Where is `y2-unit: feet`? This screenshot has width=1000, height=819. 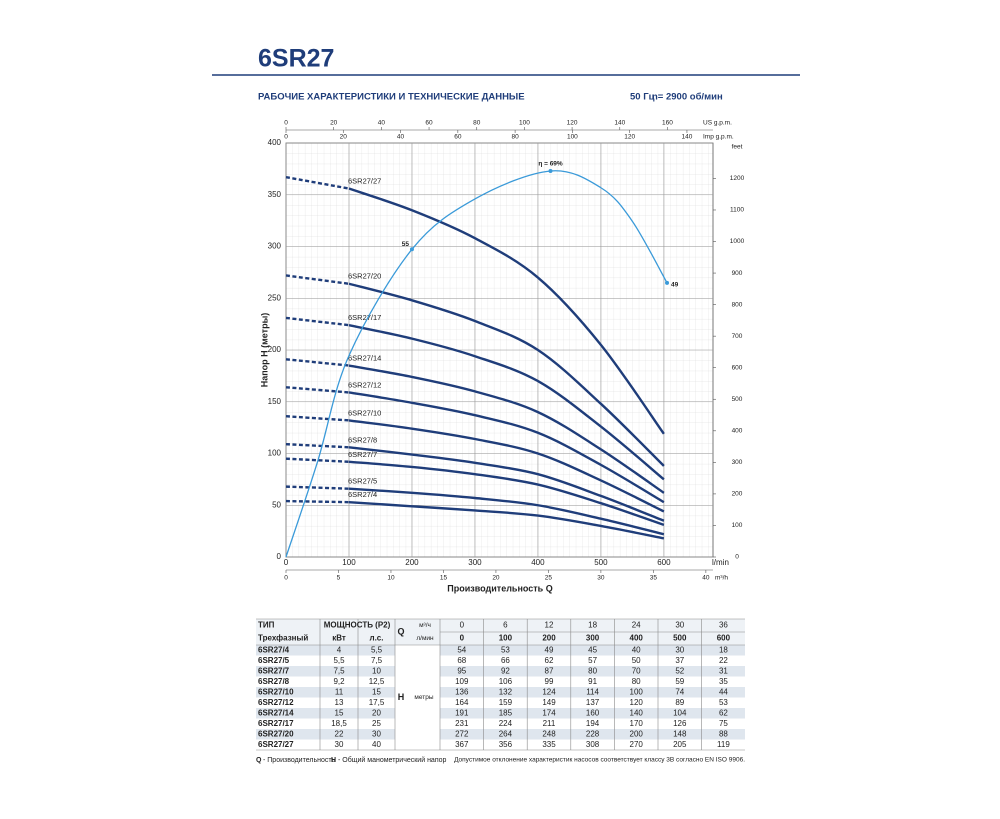 y2-unit: feet is located at coordinates (737, 147).